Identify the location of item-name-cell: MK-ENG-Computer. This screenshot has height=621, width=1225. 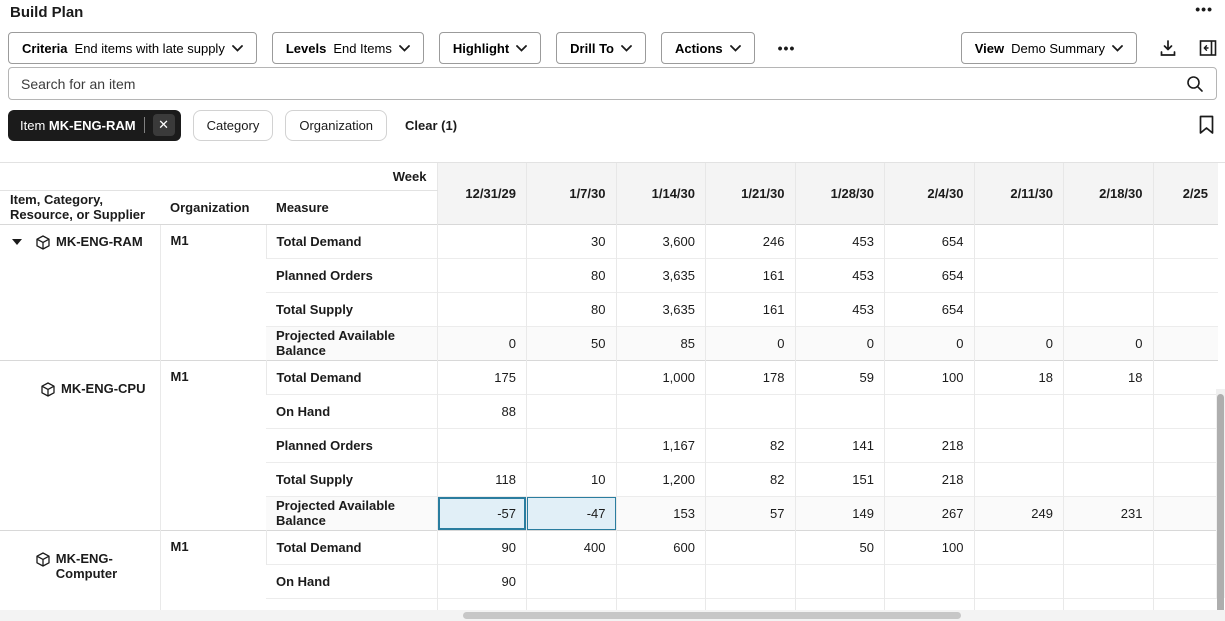
(80, 570).